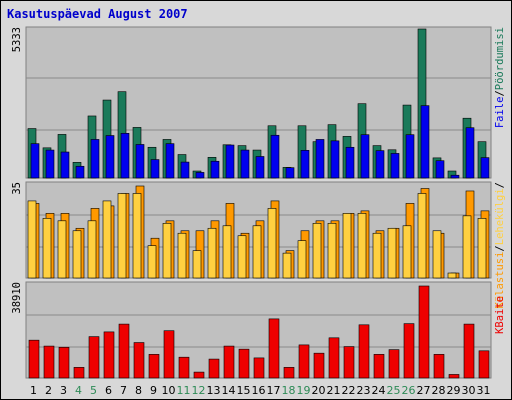 The width and height of the screenshot is (512, 400). What do you see at coordinates (108, 390) in the screenshot?
I see `x-tick-label: 6` at bounding box center [108, 390].